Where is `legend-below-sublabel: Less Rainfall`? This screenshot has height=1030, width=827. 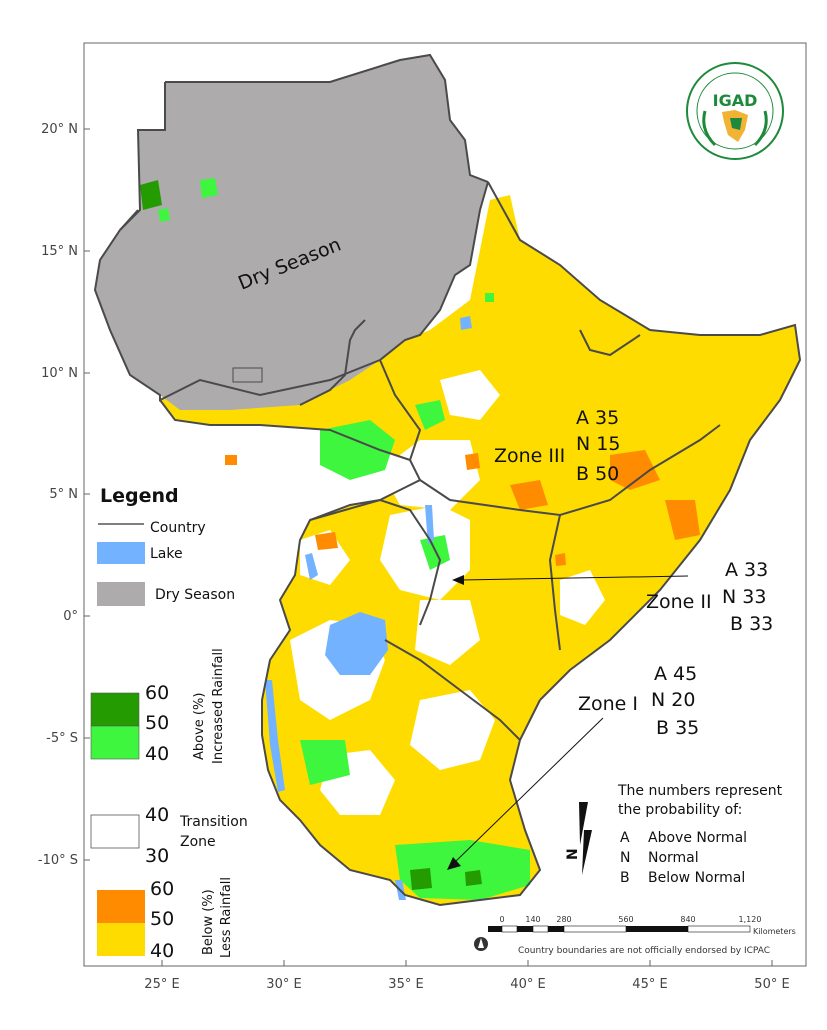 legend-below-sublabel: Less Rainfall is located at coordinates (226, 917).